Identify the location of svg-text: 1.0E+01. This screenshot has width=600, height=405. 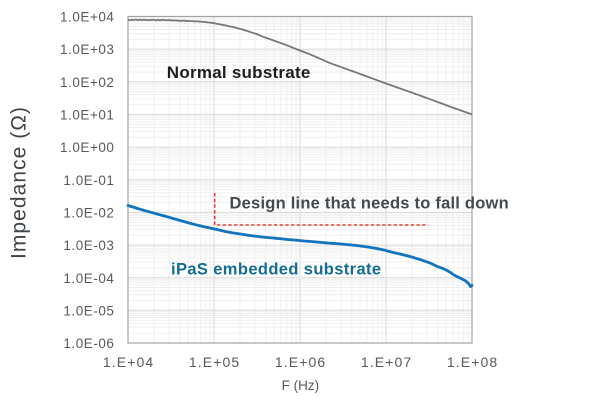
(87, 115).